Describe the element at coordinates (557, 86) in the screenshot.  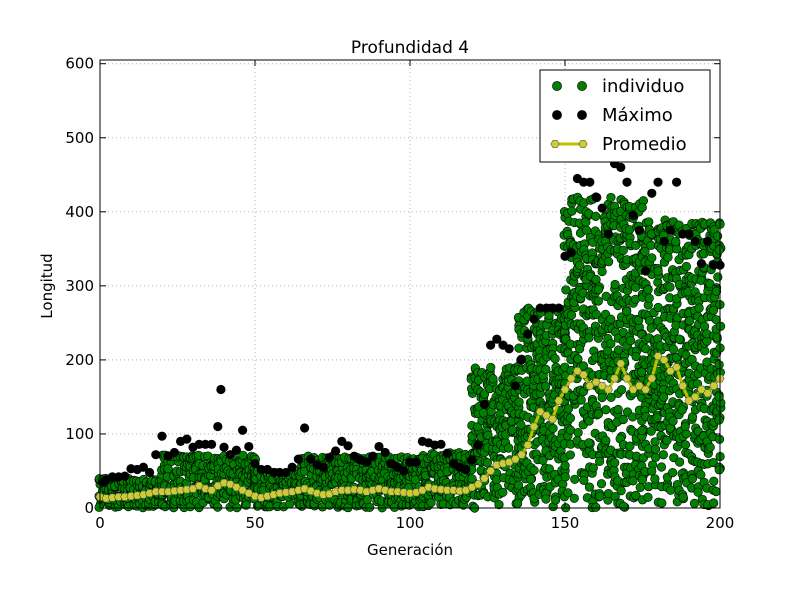
I see `legend-marker` at that location.